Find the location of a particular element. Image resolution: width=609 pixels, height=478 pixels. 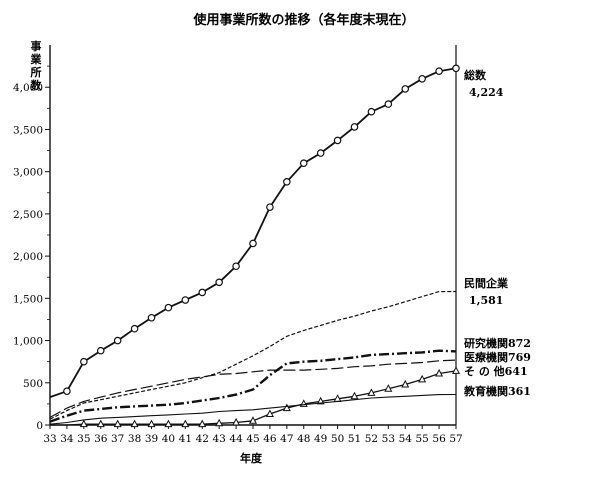

x-tick-label: 51 is located at coordinates (354, 439).